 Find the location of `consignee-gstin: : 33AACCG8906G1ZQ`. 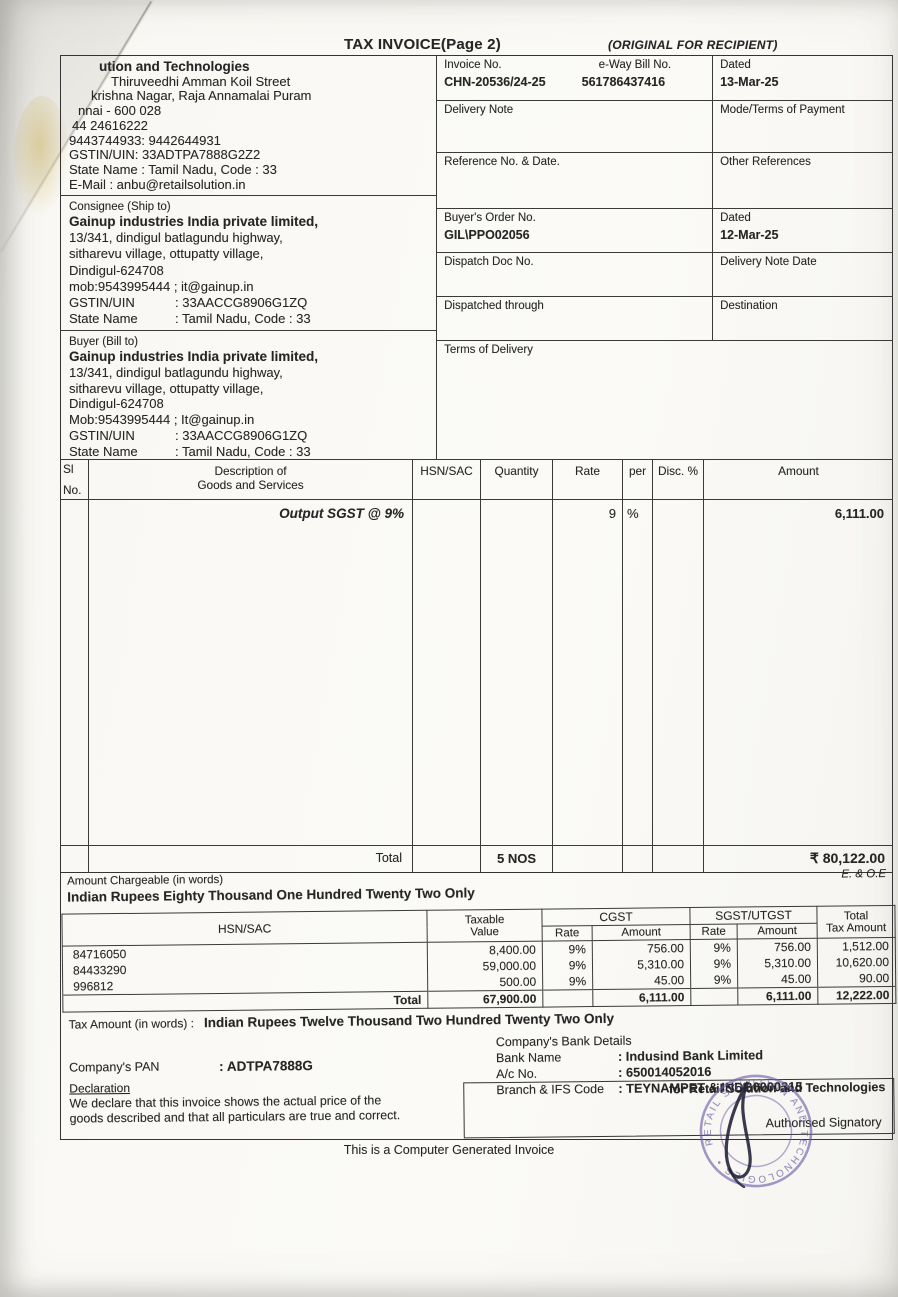

consignee-gstin: : 33AACCG8906G1ZQ is located at coordinates (241, 303).